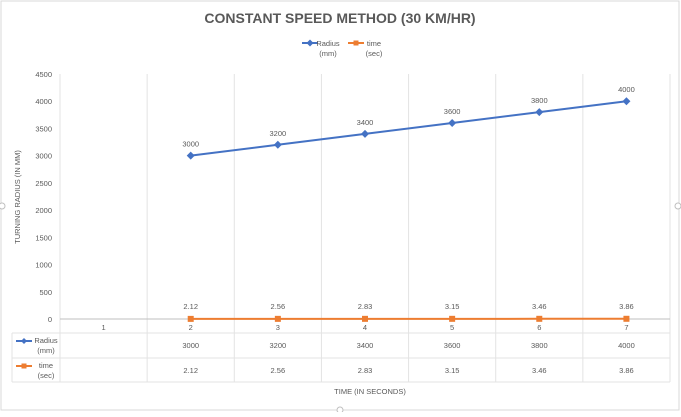  What do you see at coordinates (365, 345) in the screenshot?
I see `table-cell: 3400` at bounding box center [365, 345].